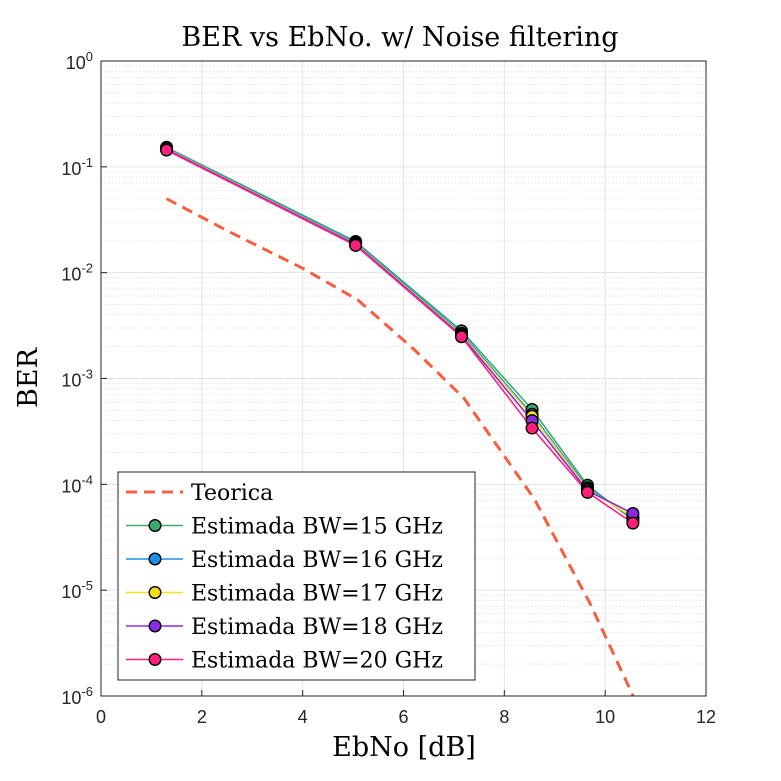 The image size is (781, 781). I want to click on y-tick-label: 10⁻³, so click(77, 379).